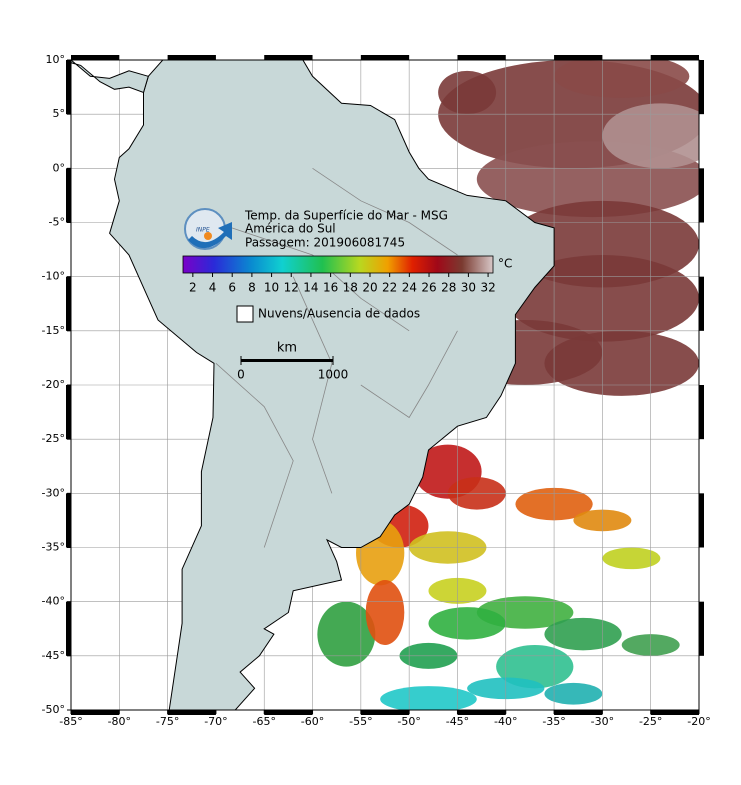 The height and width of the screenshot is (785, 741). I want to click on x-tick-label: -25°, so click(650, 721).